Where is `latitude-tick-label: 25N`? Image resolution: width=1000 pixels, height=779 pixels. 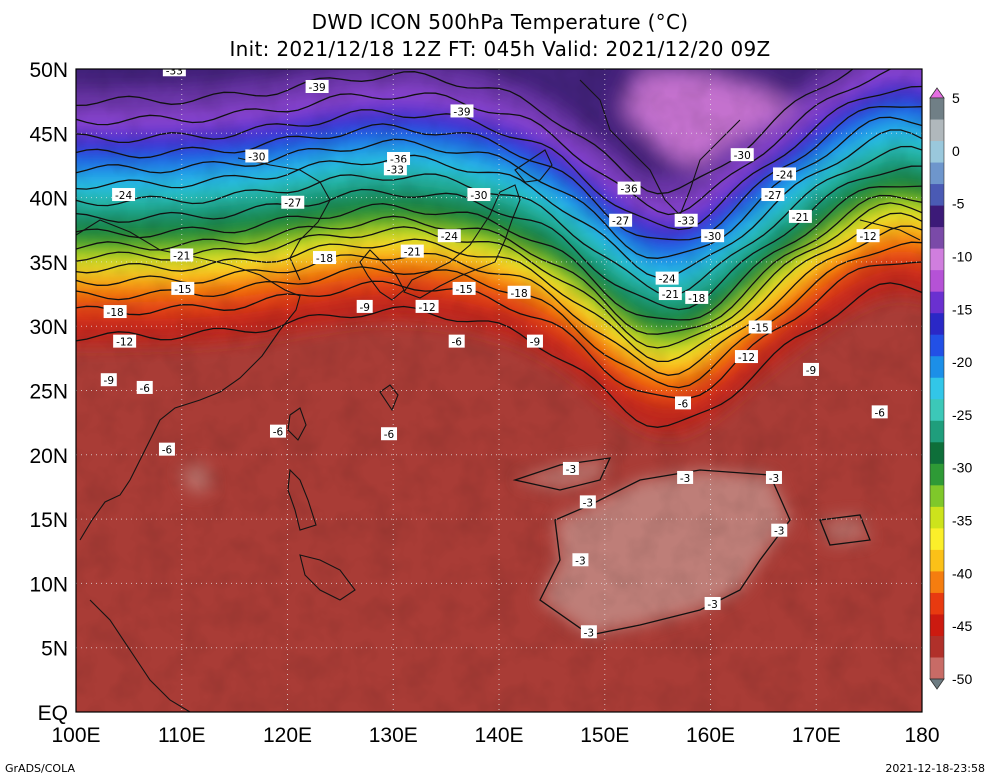 latitude-tick-label: 25N is located at coordinates (48, 392).